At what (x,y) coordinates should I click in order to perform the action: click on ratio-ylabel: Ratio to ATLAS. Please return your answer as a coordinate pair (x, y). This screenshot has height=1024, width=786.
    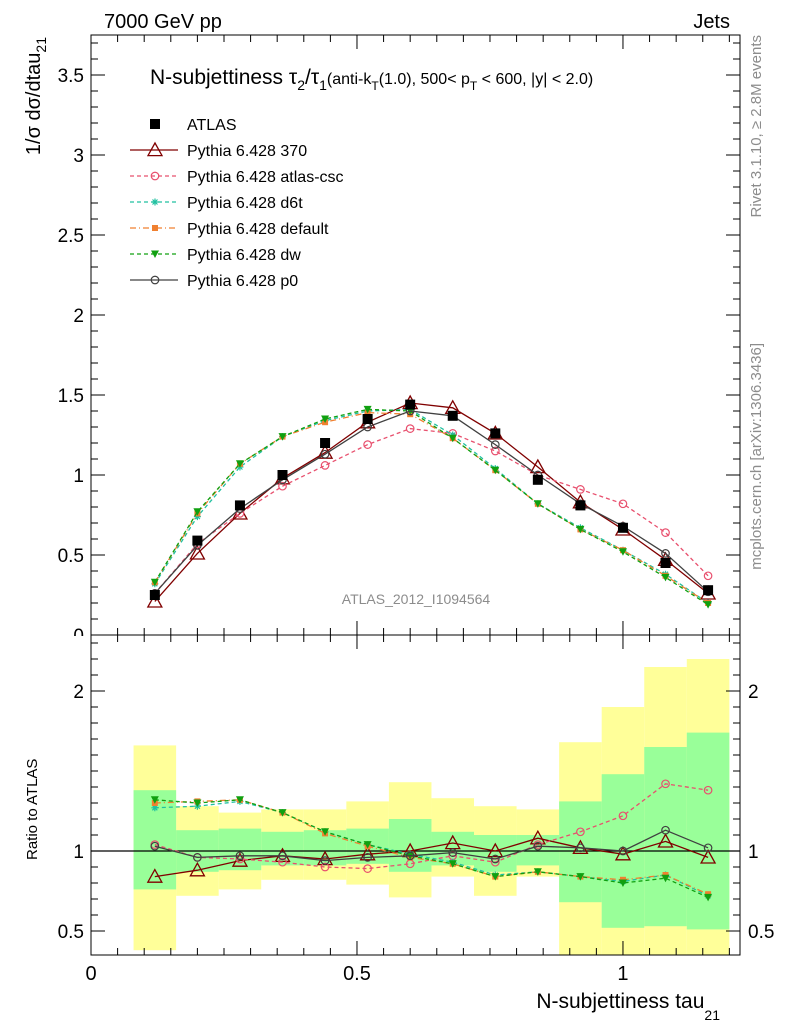
    Looking at the image, I should click on (32, 809).